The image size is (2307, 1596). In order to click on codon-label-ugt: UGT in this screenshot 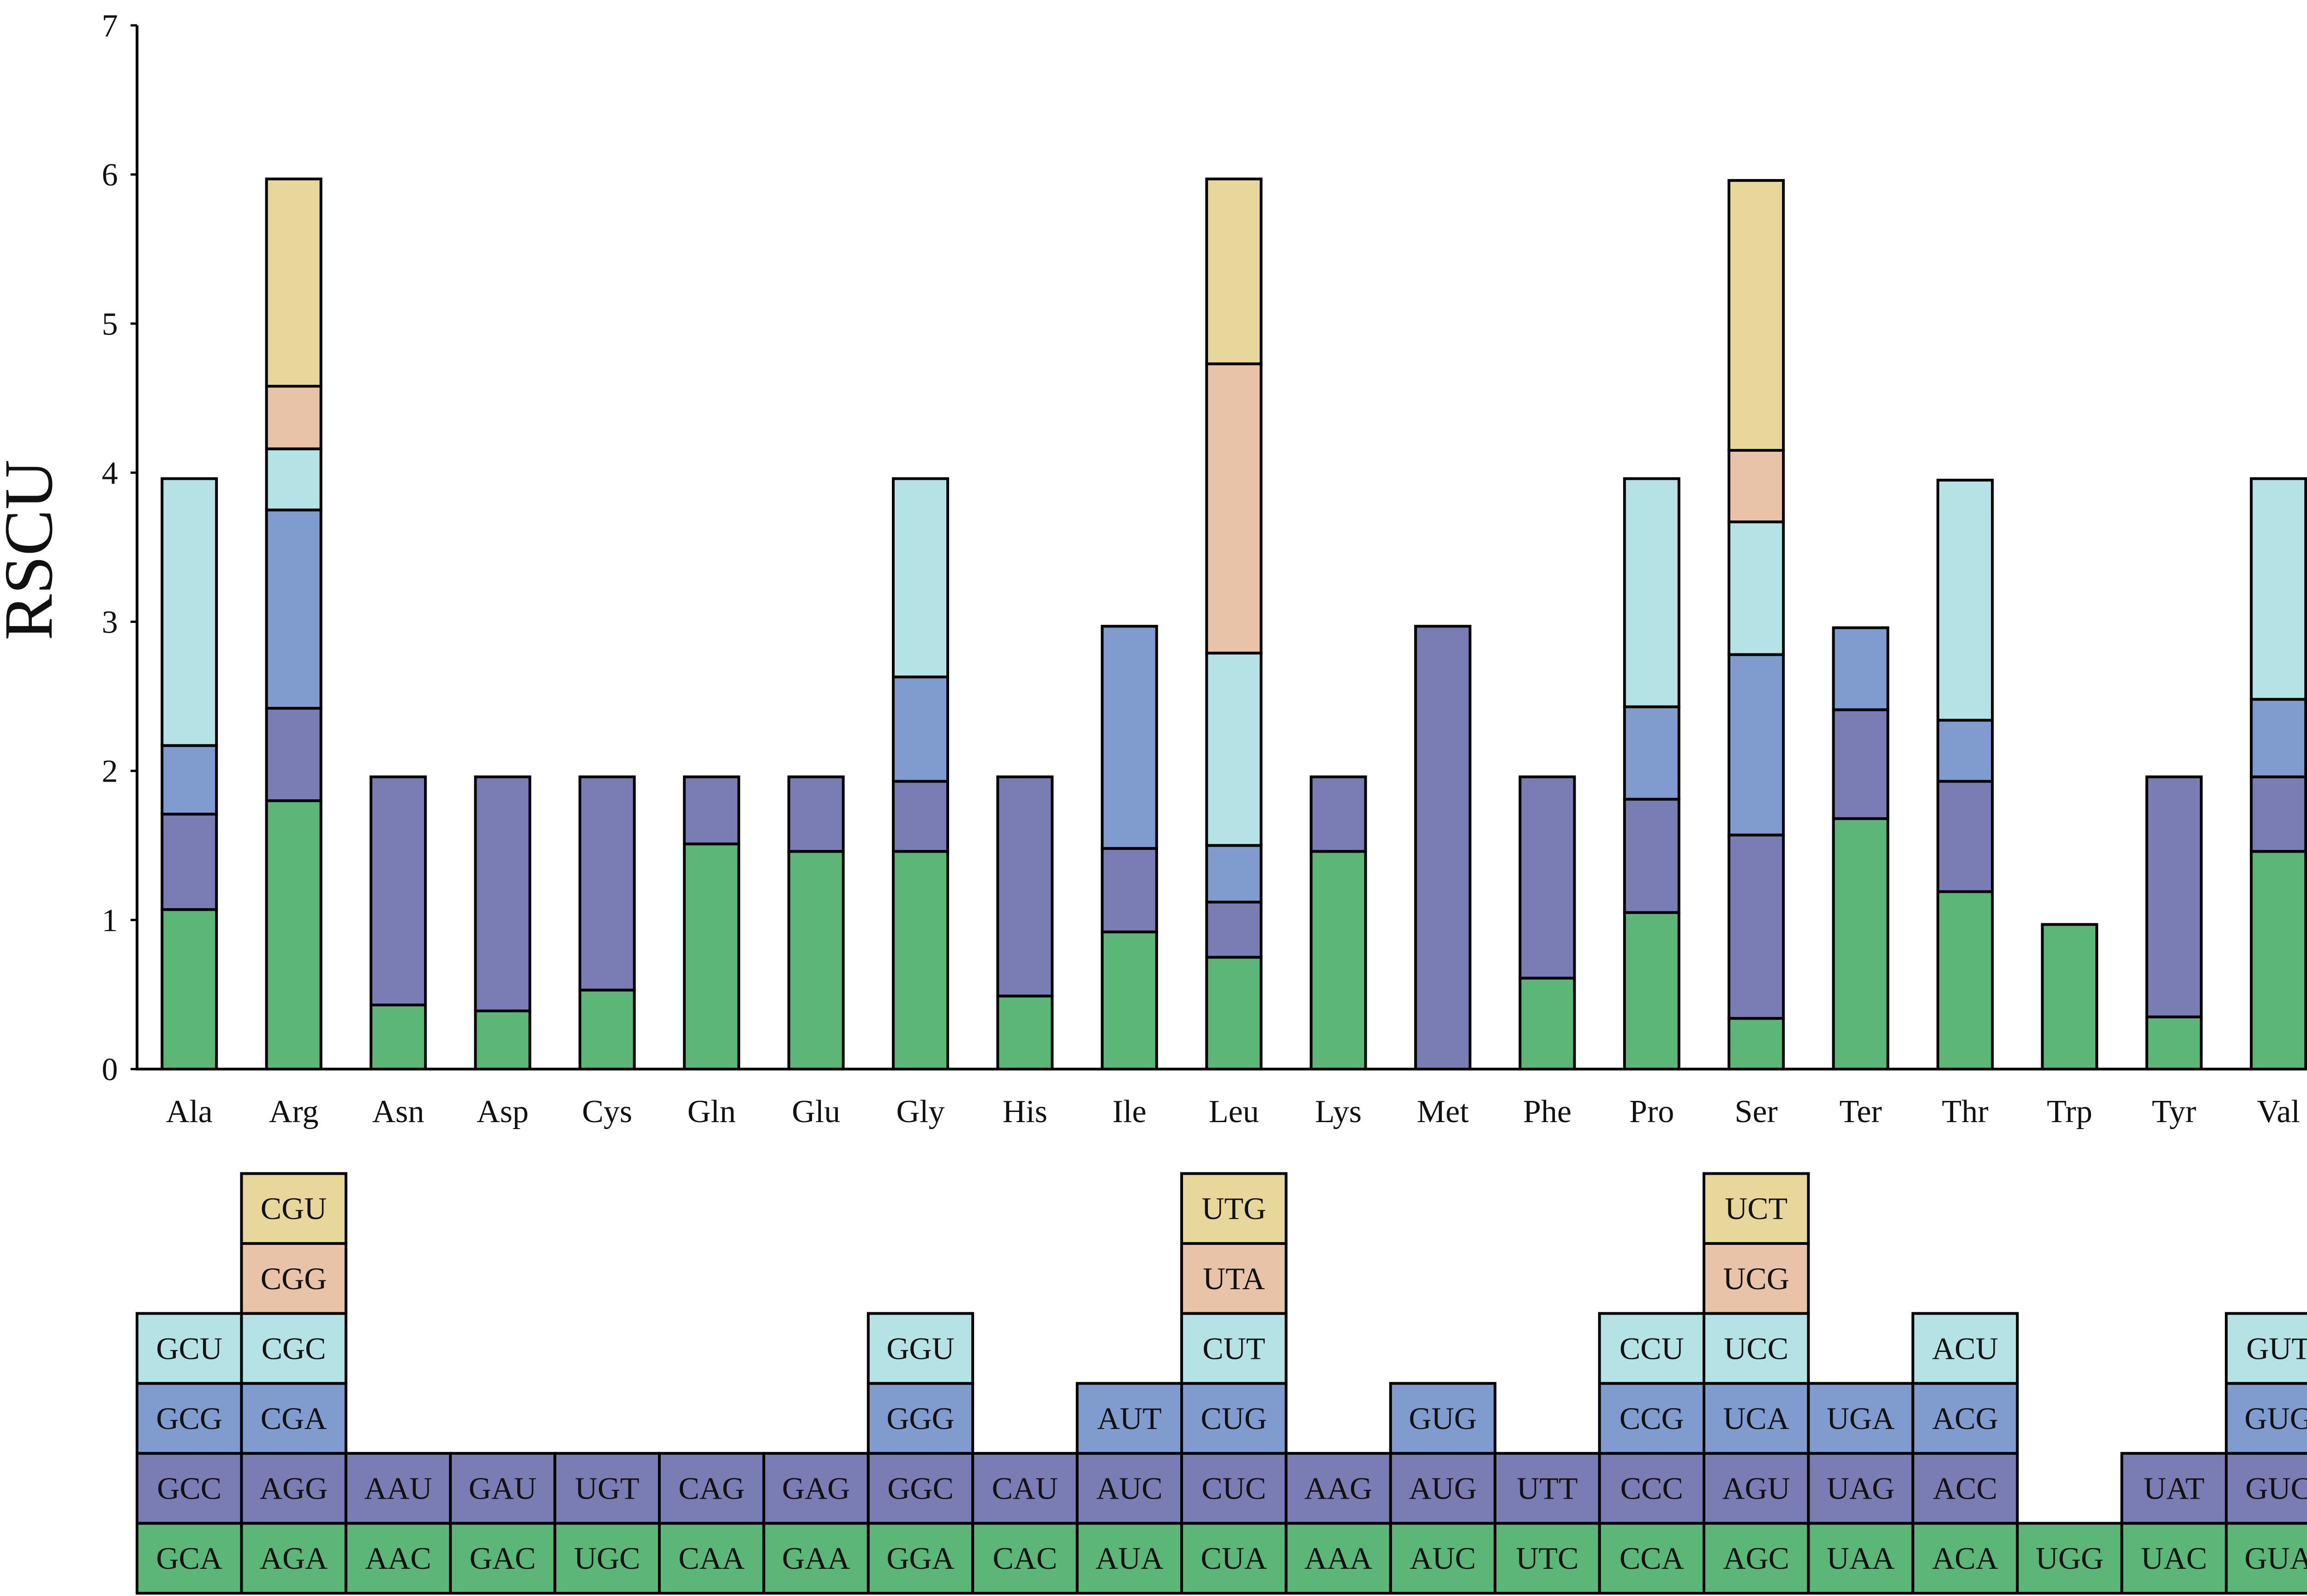, I will do `click(607, 1488)`.